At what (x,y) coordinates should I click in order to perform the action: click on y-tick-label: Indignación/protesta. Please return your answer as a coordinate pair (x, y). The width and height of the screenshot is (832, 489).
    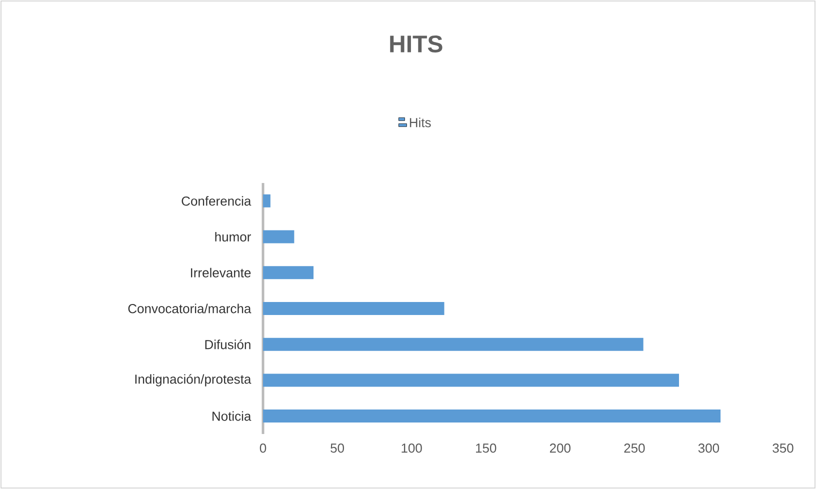
    Looking at the image, I should click on (193, 380).